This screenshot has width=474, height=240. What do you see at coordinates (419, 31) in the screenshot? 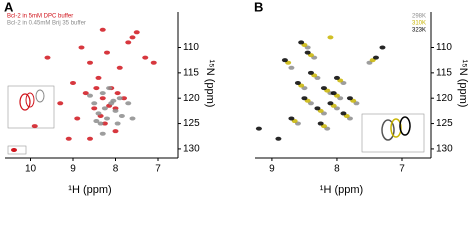
I see `legend-label: 323K` at bounding box center [419, 31].